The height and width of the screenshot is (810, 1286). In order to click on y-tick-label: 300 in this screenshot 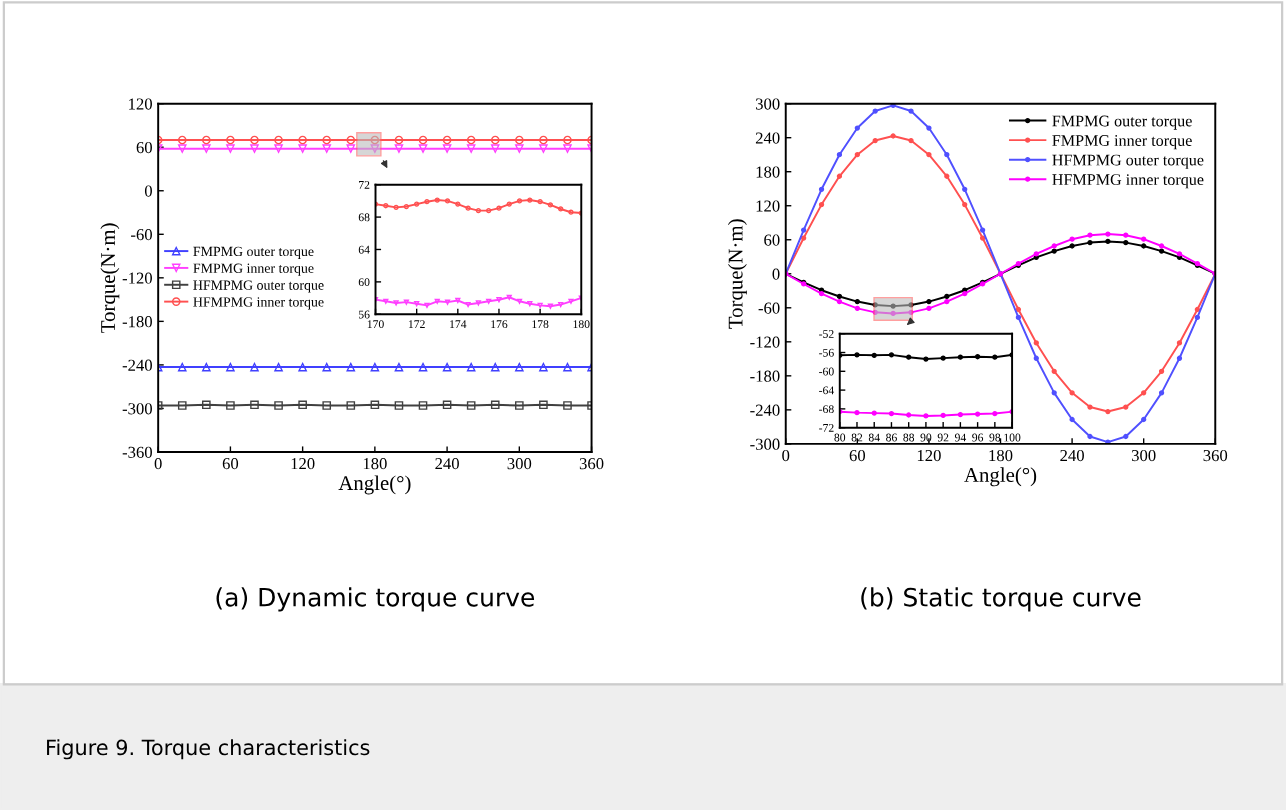, I will do `click(767, 104)`.